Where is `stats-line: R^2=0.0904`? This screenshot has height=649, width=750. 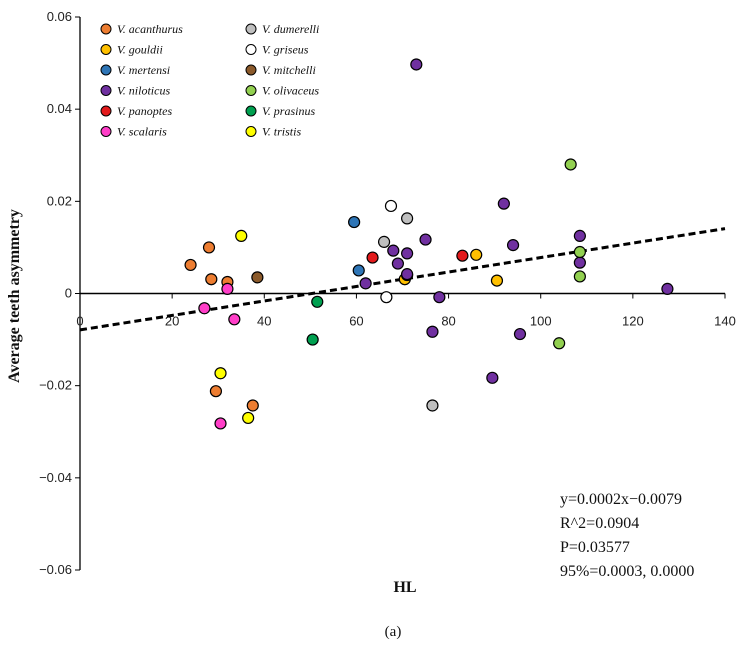
stats-line: R^2=0.0904 is located at coordinates (599, 523).